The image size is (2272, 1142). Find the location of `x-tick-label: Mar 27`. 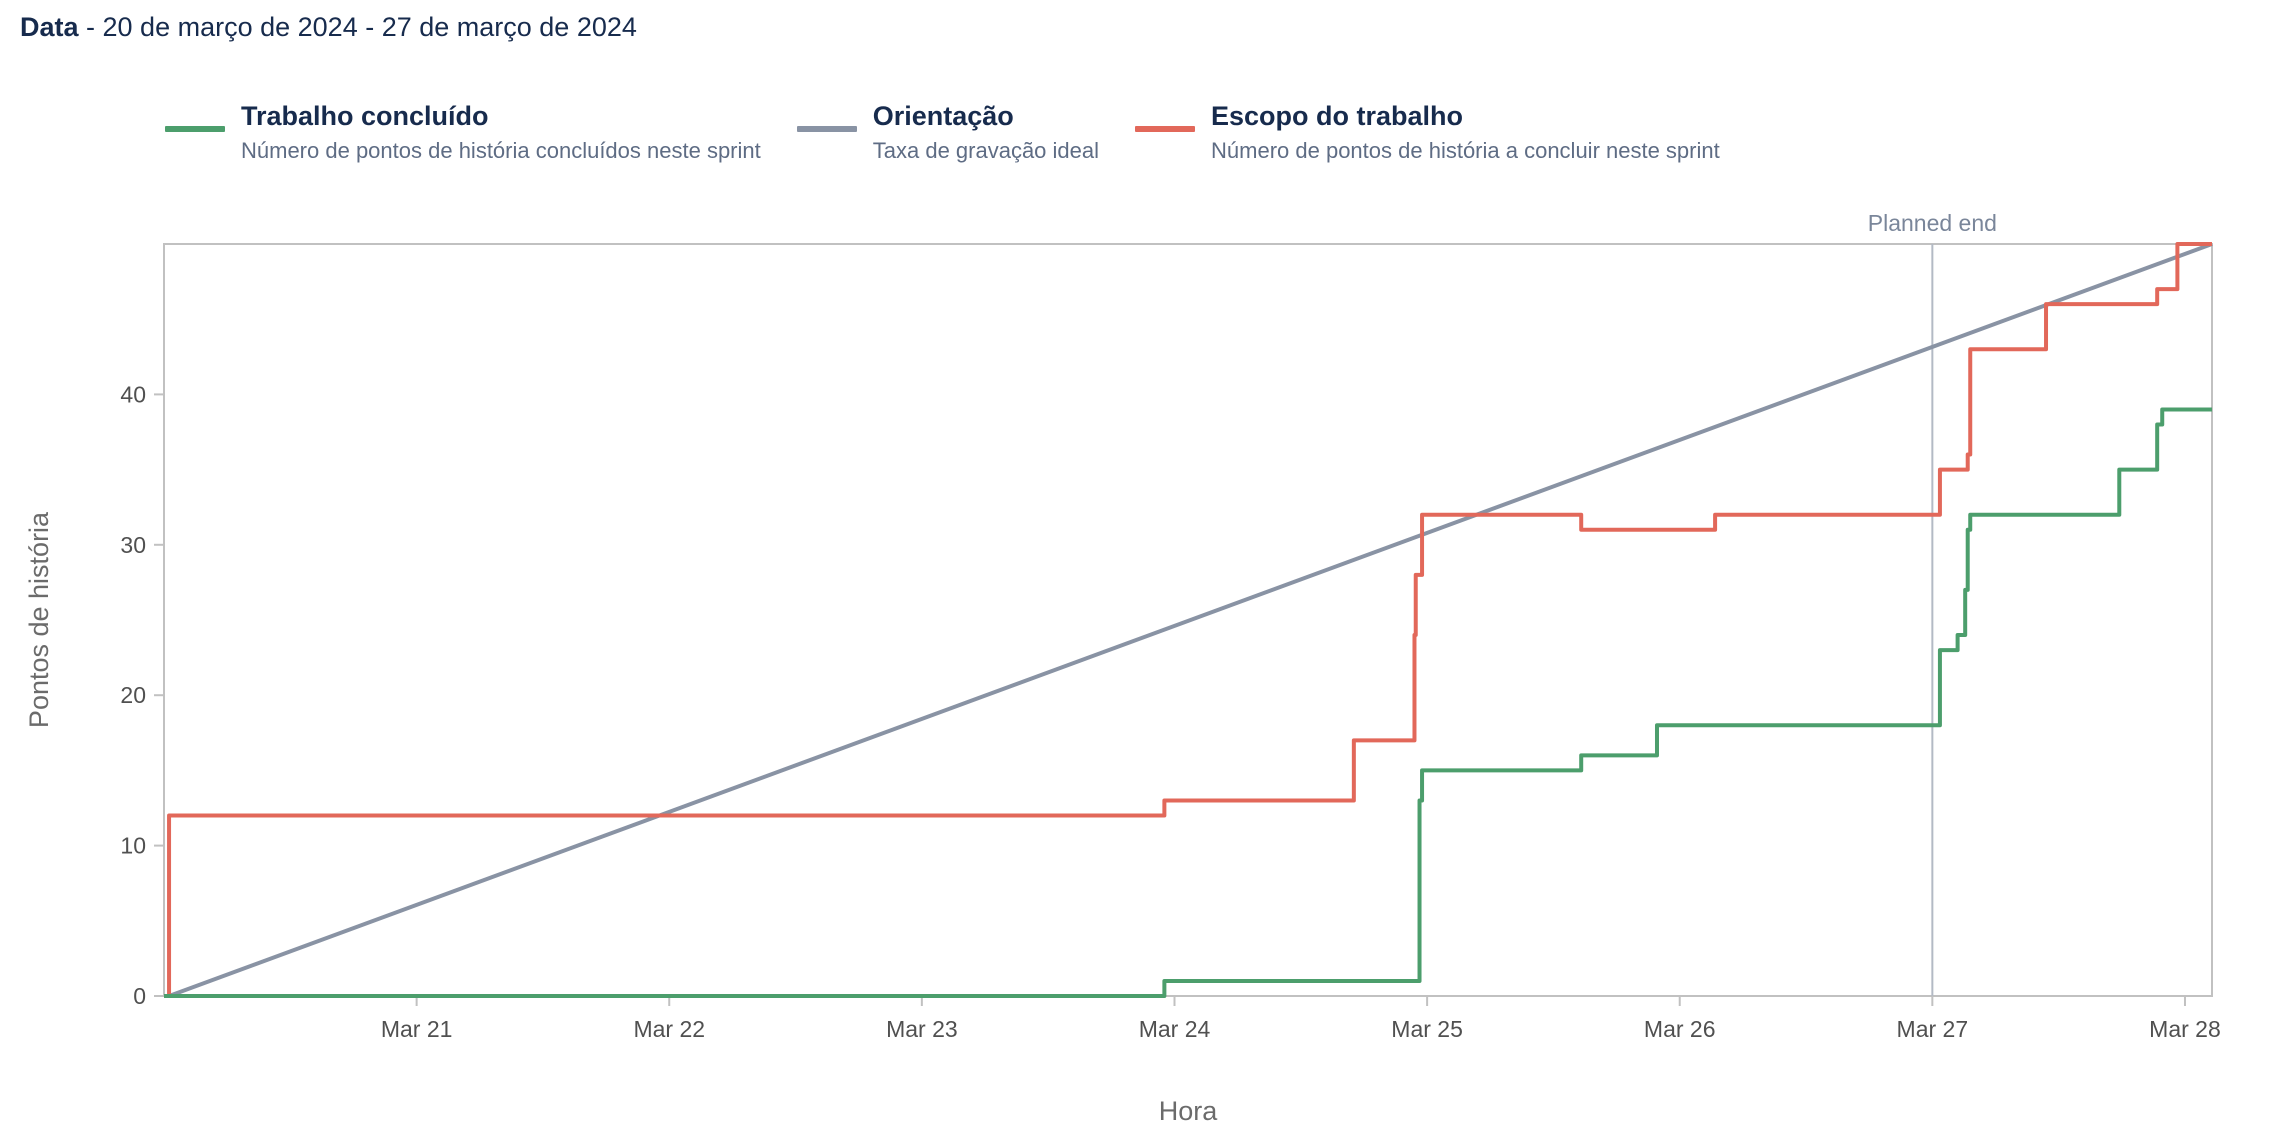

x-tick-label: Mar 27 is located at coordinates (1933, 1029).